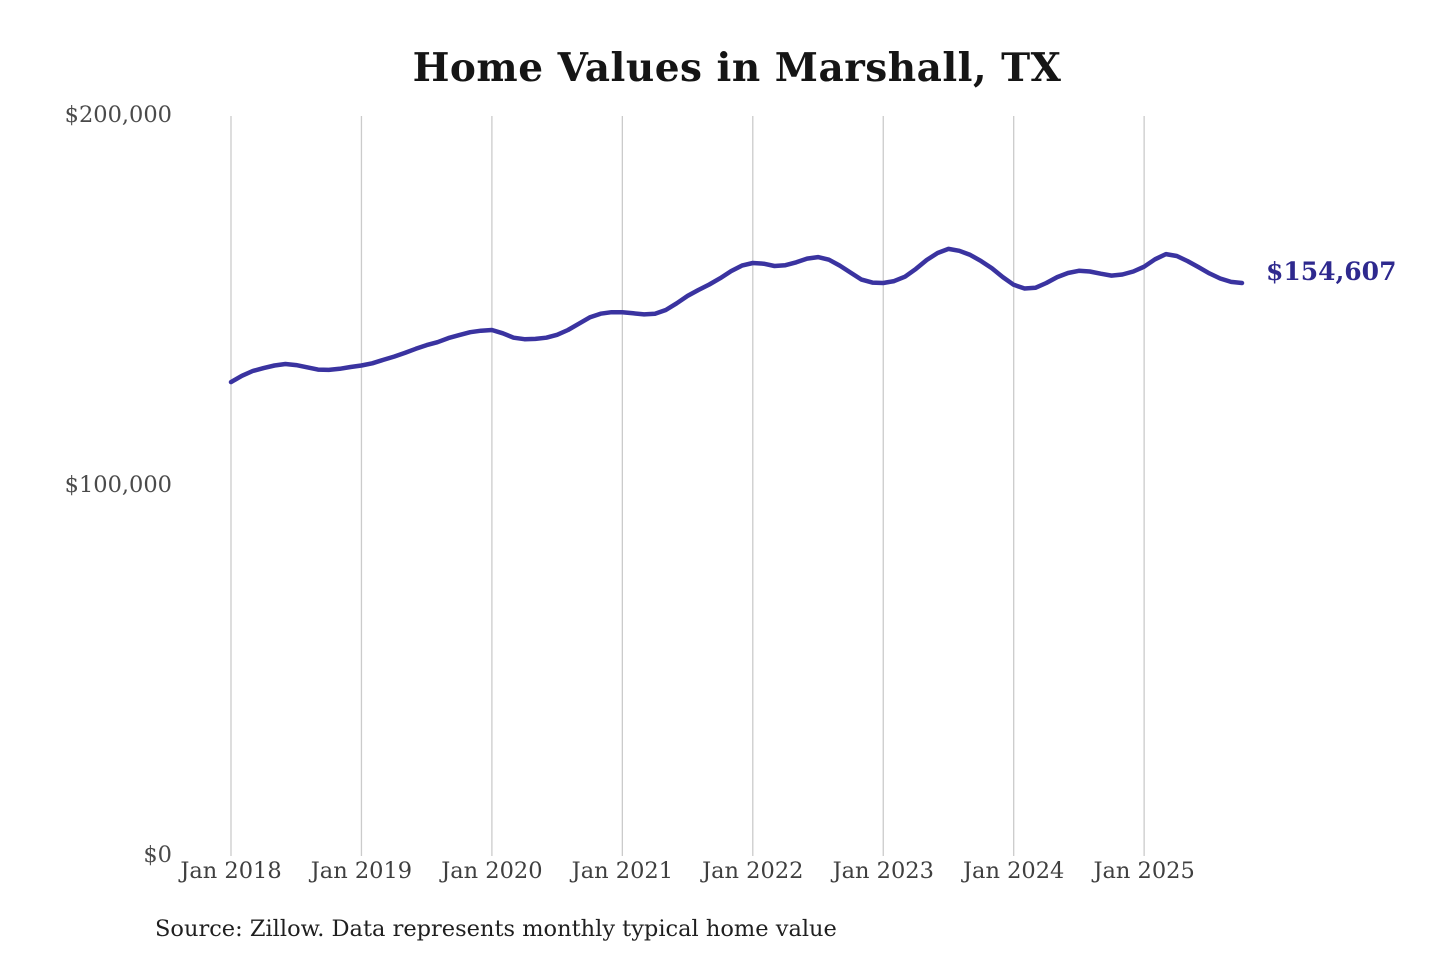 This screenshot has width=1440, height=960. I want to click on x-tick-label: Jan 2021, so click(622, 871).